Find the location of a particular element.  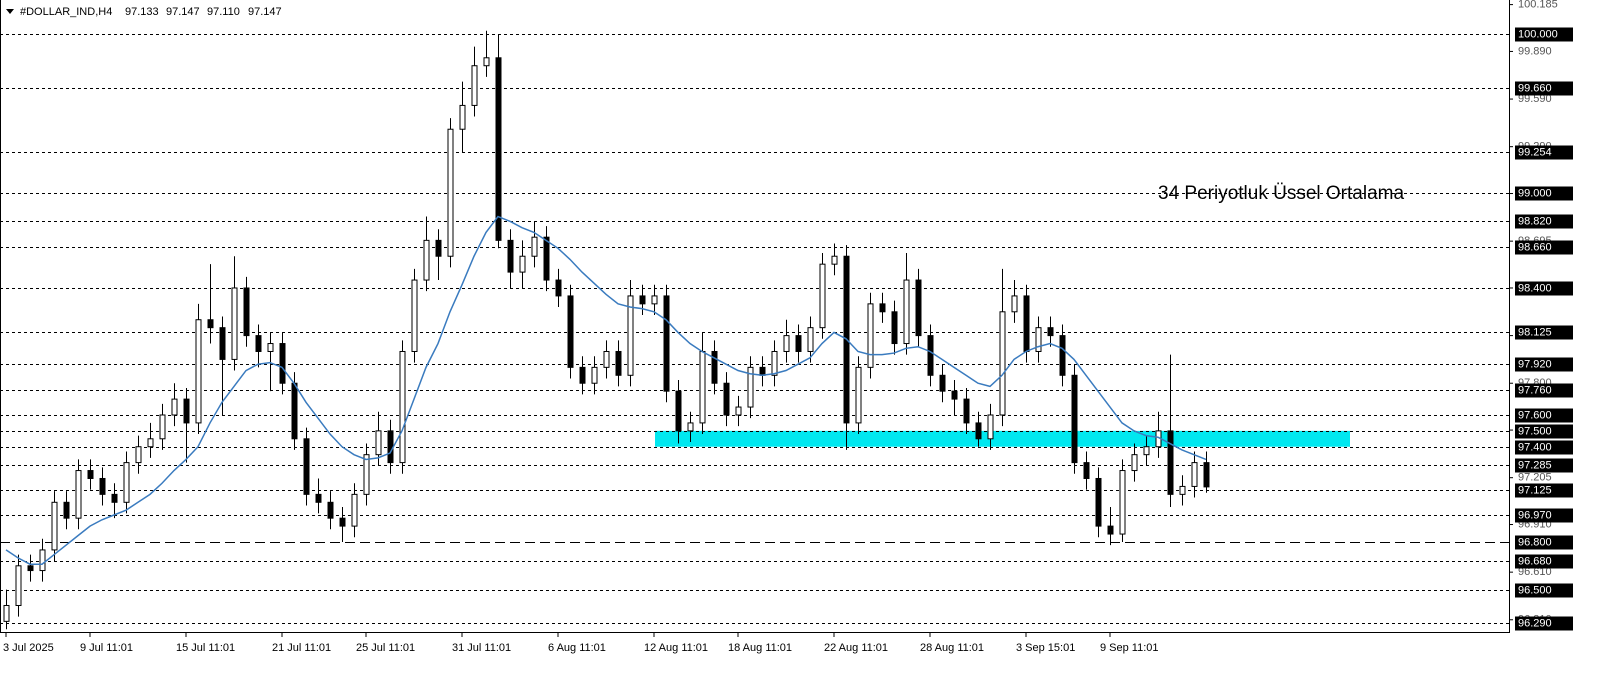

x-tick-label: 25 Jul 11:01 is located at coordinates (385, 648).